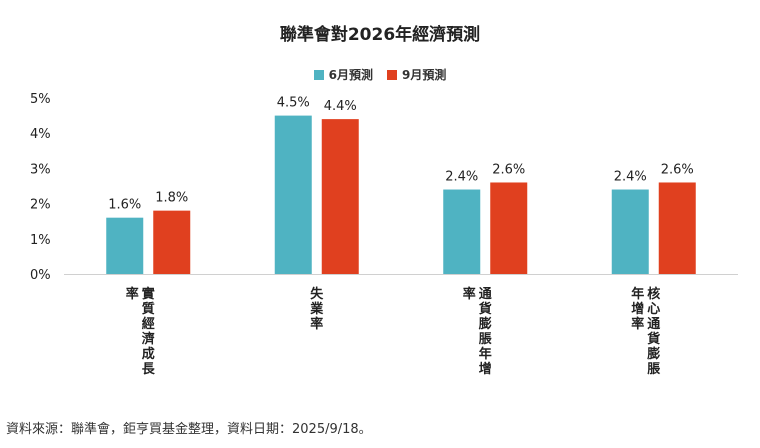  Describe the element at coordinates (40, 240) in the screenshot. I see `y-tick-label: 1%` at that location.